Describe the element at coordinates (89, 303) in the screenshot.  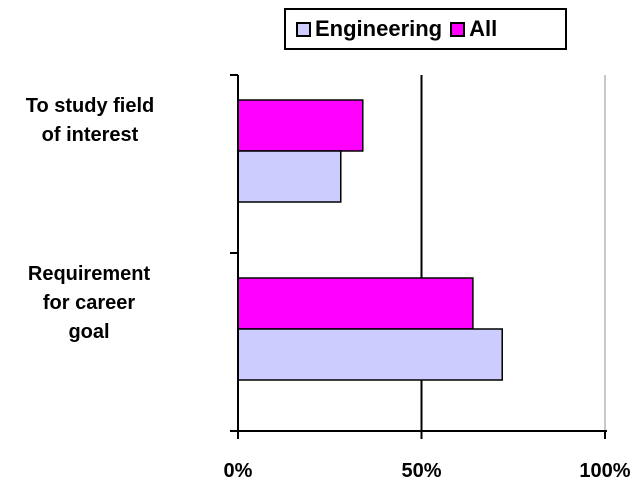
I see `category-label-career-goal: Requirement for career goal` at that location.